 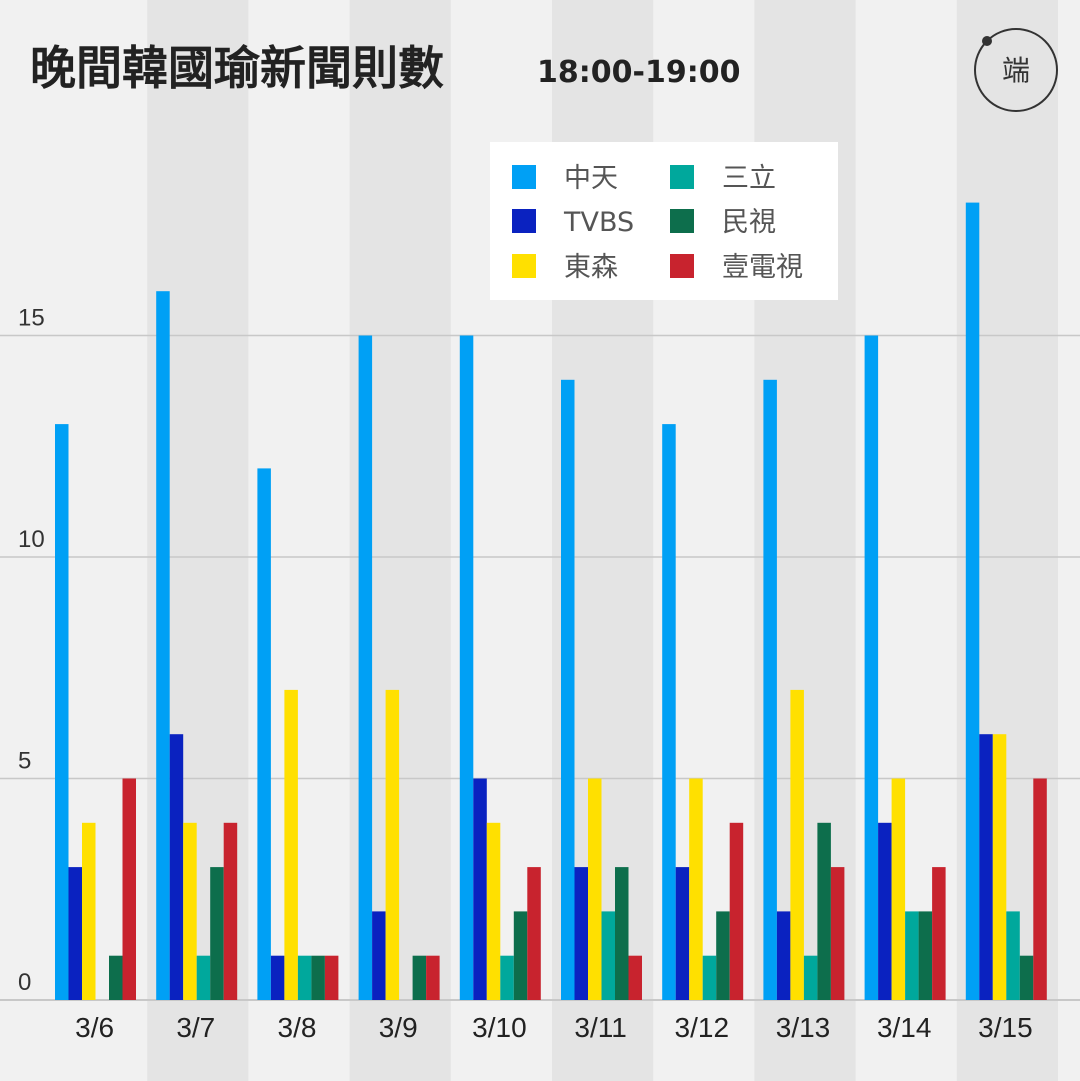 I want to click on legend-label: 中天, so click(x=591, y=178).